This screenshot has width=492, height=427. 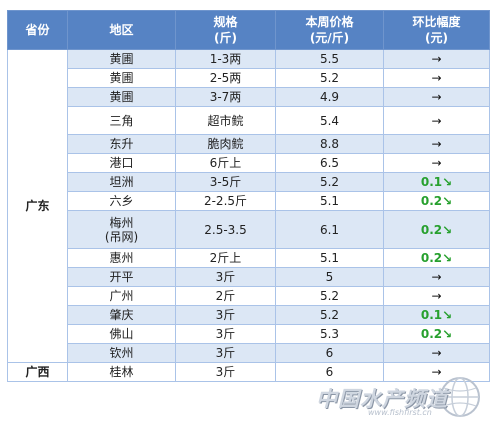 What do you see at coordinates (329, 144) in the screenshot?
I see `price-cell: 8.8` at bounding box center [329, 144].